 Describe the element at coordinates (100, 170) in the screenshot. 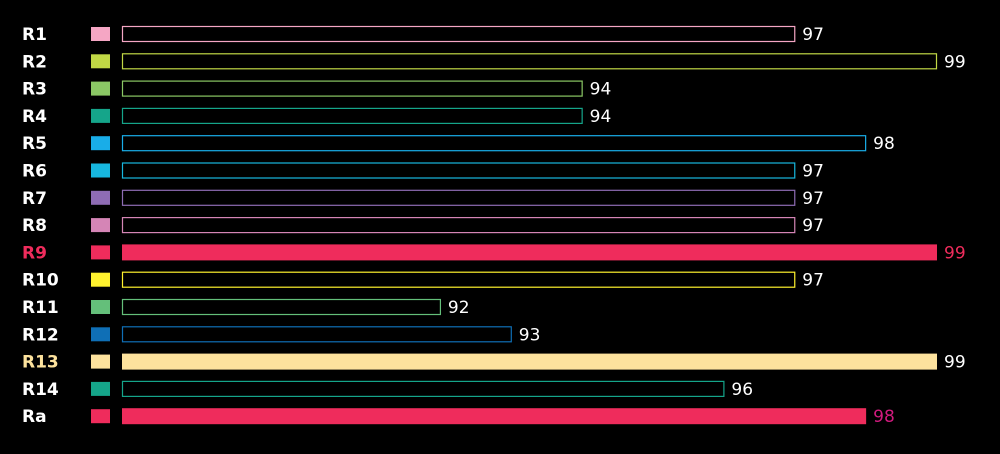

I see `legend-swatch-r6` at that location.